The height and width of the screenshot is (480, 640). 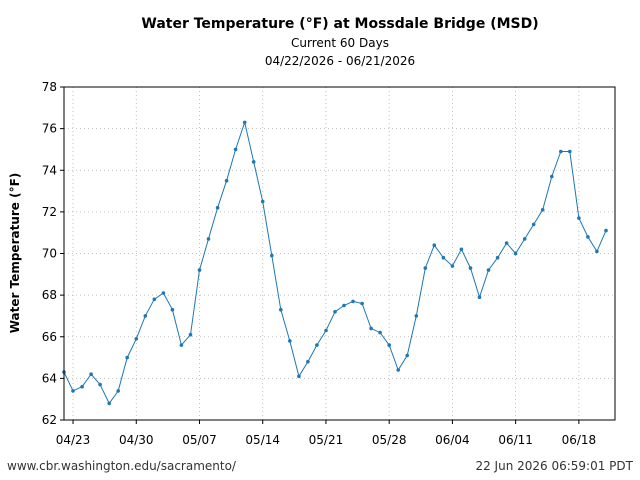 I want to click on x-tick-label: 04/30, so click(x=136, y=440).